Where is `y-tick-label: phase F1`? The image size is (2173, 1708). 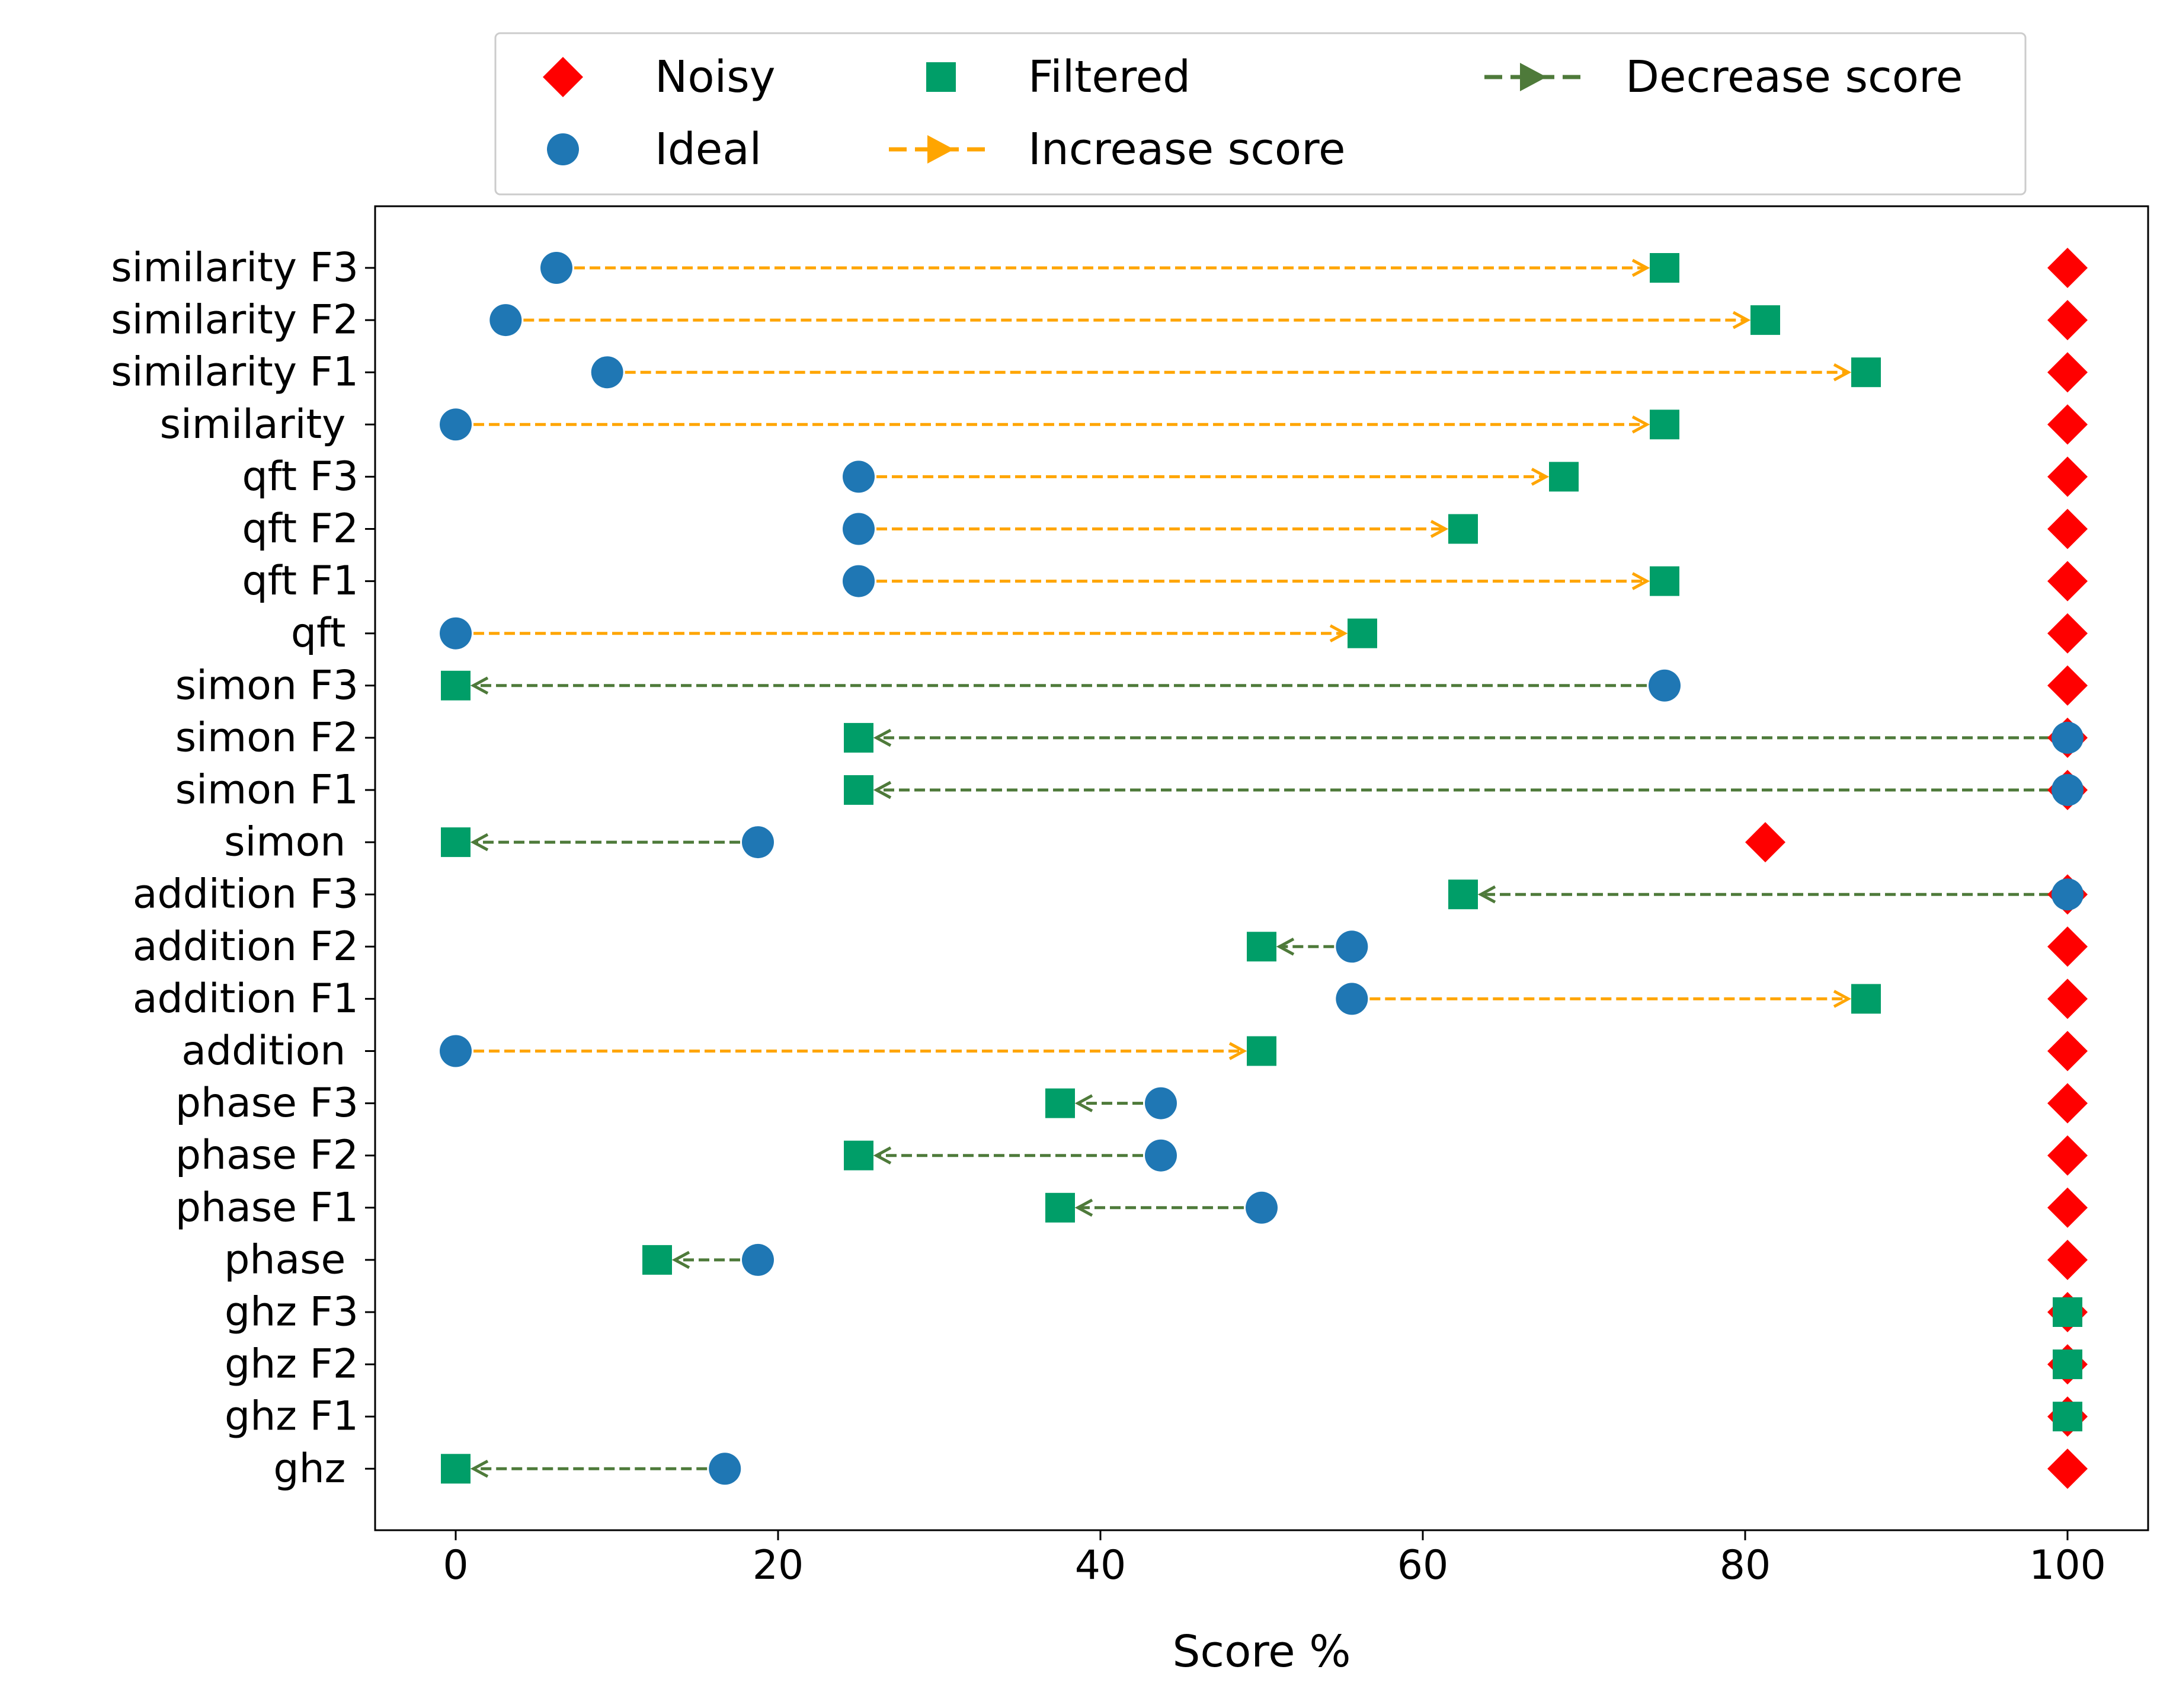 y-tick-label: phase F1 is located at coordinates (267, 1207).